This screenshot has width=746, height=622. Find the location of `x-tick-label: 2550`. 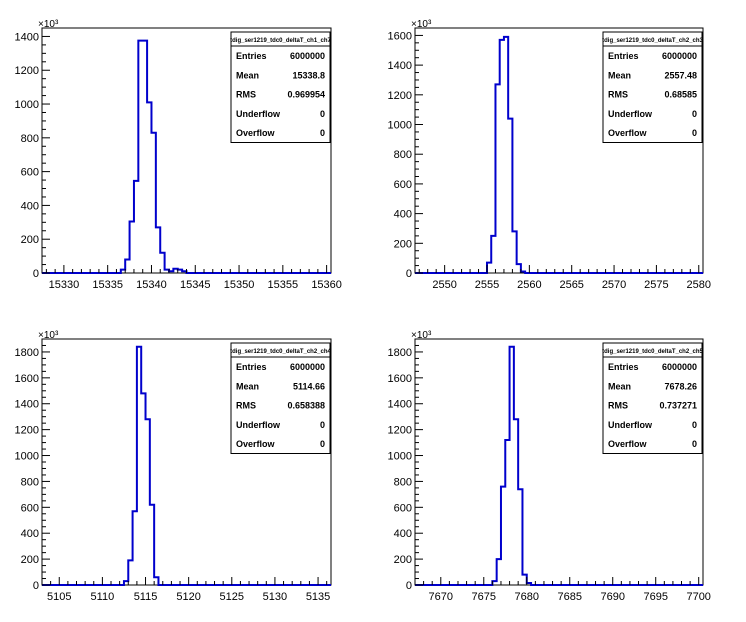

x-tick-label: 2550 is located at coordinates (444, 285).